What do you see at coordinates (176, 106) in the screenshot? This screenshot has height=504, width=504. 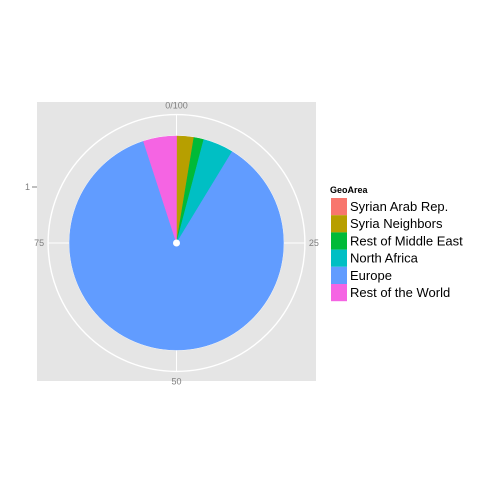 I see `angle-tick-label: 0/100` at bounding box center [176, 106].